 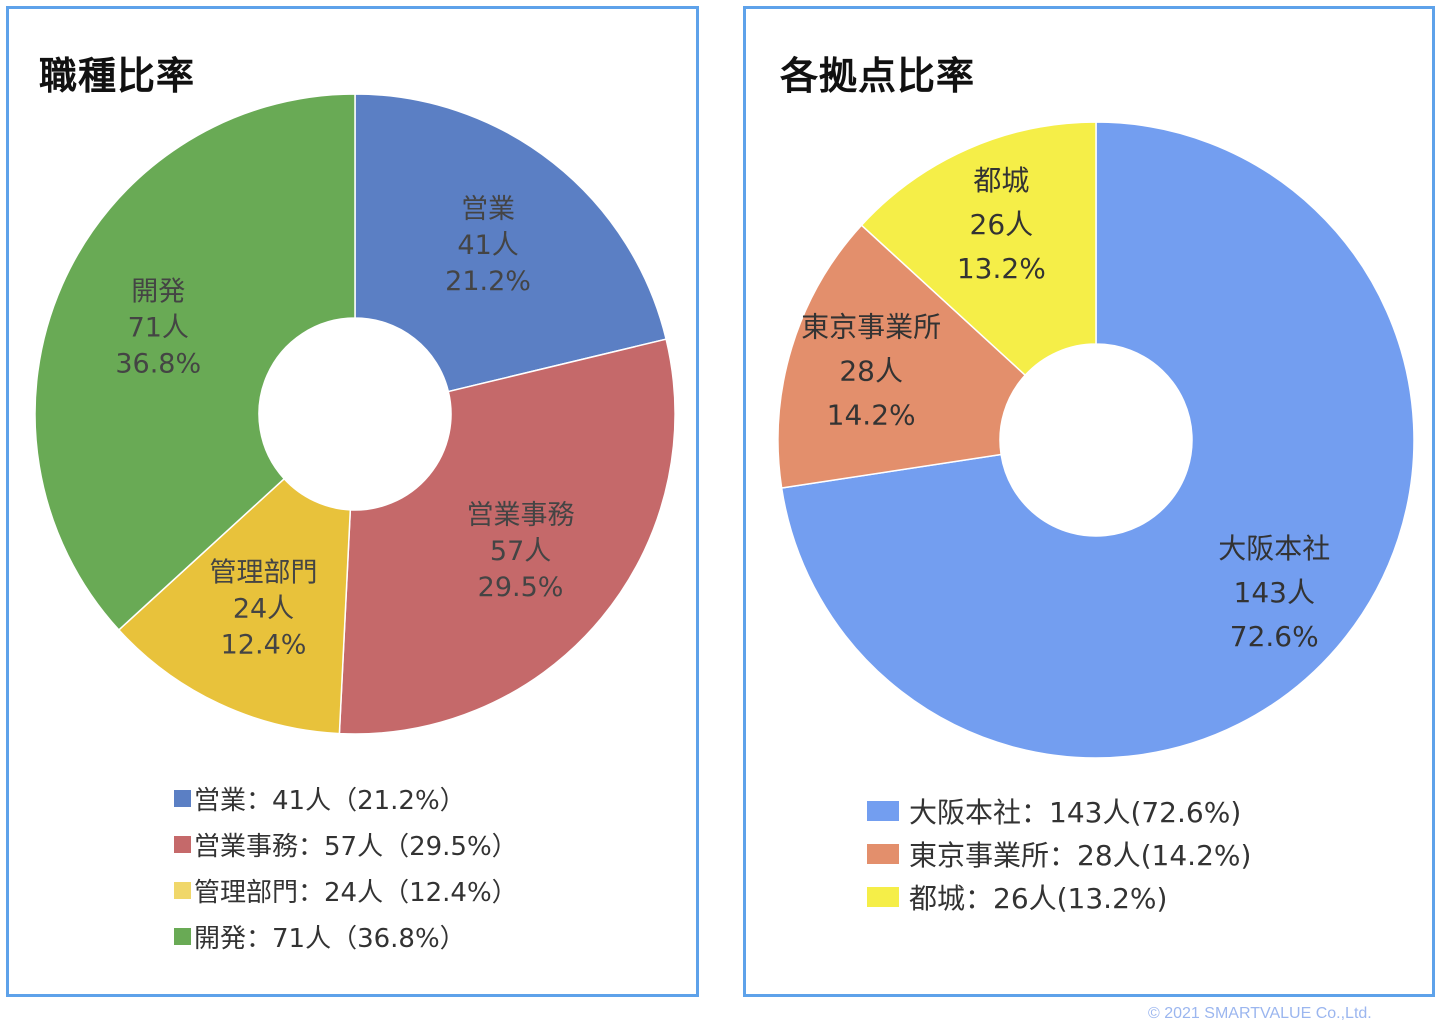 What do you see at coordinates (264, 573) in the screenshot?
I see `slice-label-categories: 管理部門` at bounding box center [264, 573].